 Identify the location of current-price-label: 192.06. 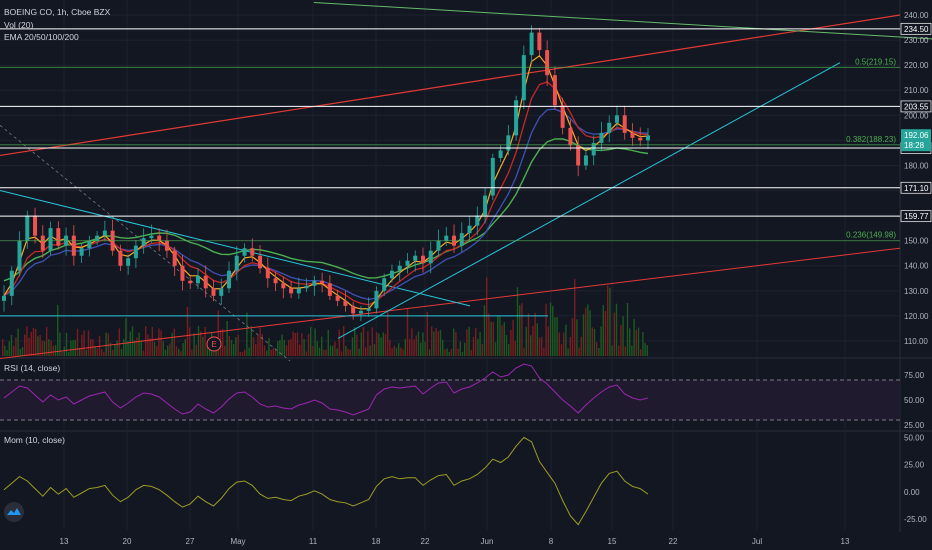
(916, 135).